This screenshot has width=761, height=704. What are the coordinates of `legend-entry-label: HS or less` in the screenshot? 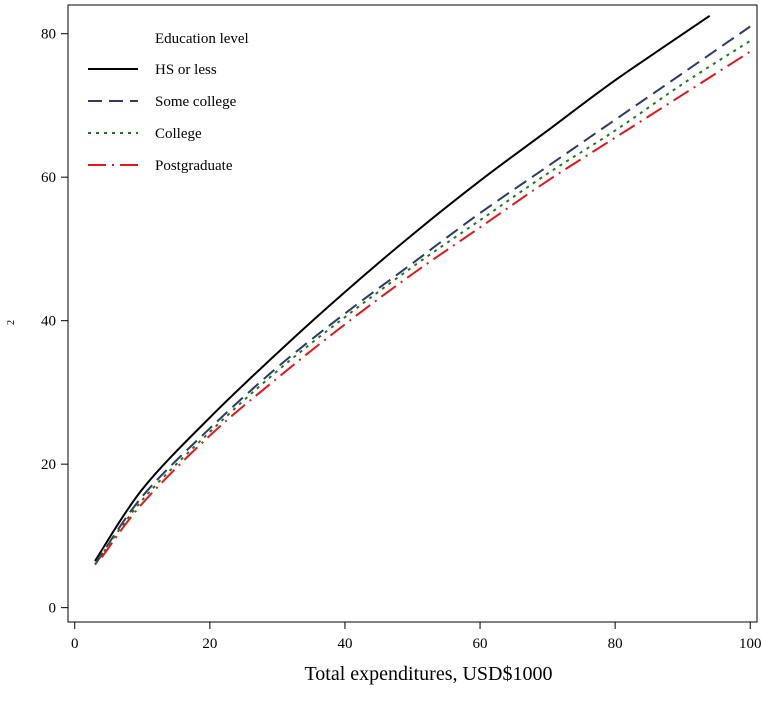 It's located at (186, 70).